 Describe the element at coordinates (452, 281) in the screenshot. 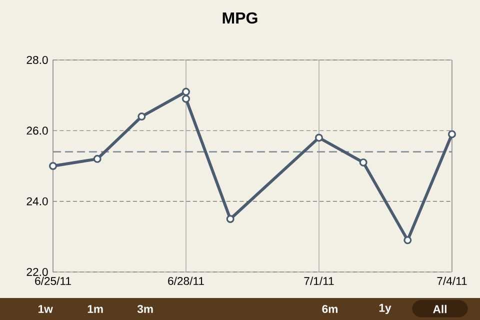

I see `x-tick-label: 7/4/11` at that location.